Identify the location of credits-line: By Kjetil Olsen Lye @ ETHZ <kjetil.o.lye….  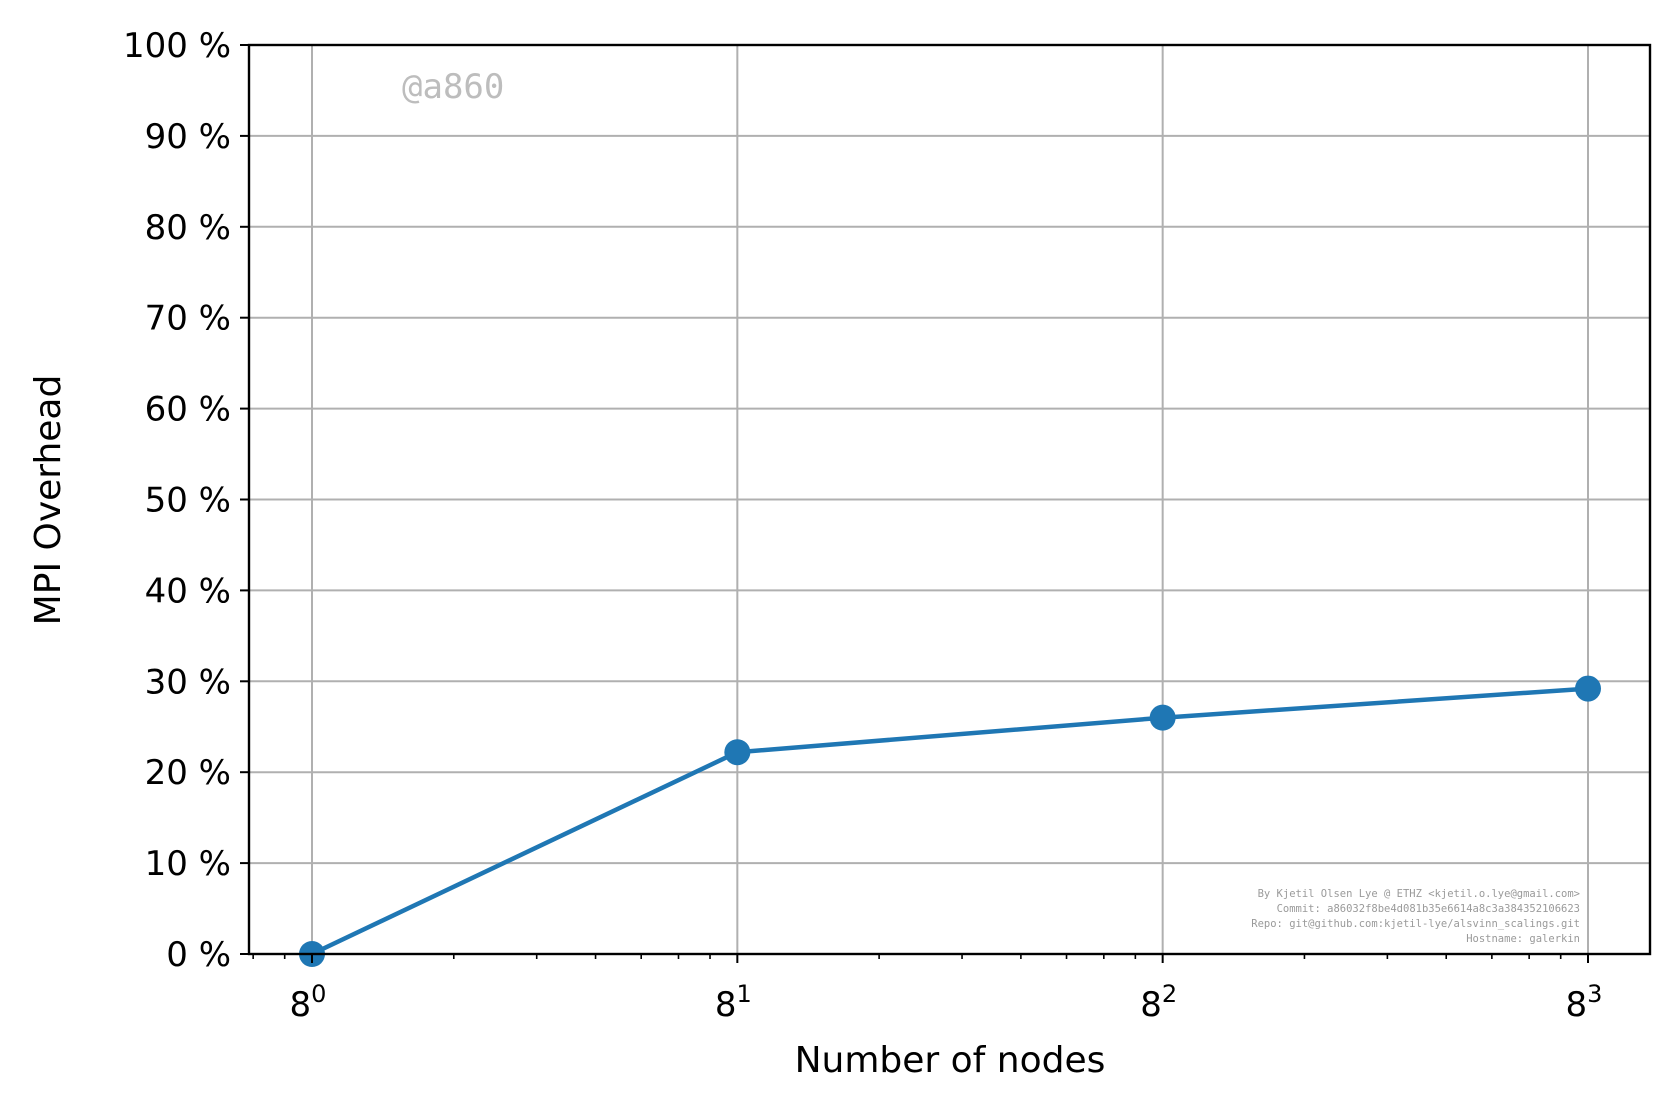
(1419, 894).